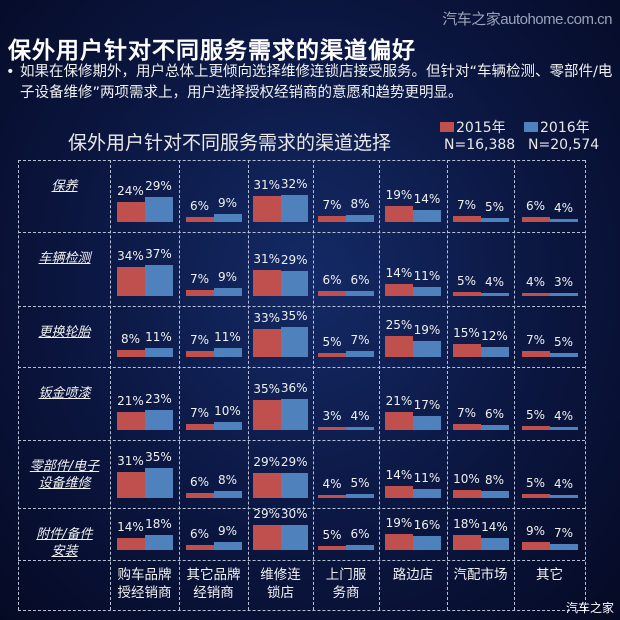 The width and height of the screenshot is (620, 620). What do you see at coordinates (427, 329) in the screenshot?
I see `data-label-2016: 19%` at bounding box center [427, 329].